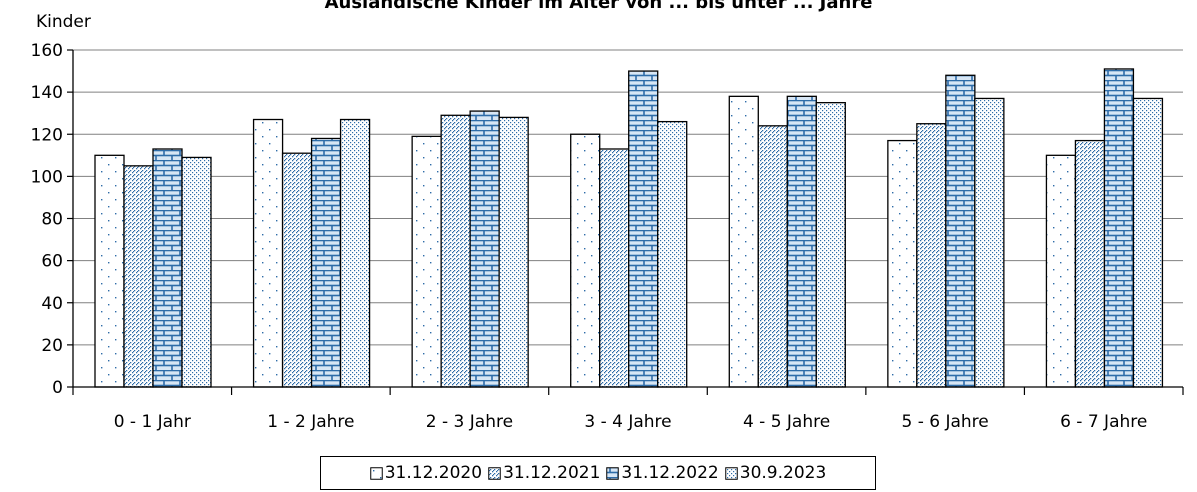  I want to click on legend-item: 31.12.2021, so click(544, 473).